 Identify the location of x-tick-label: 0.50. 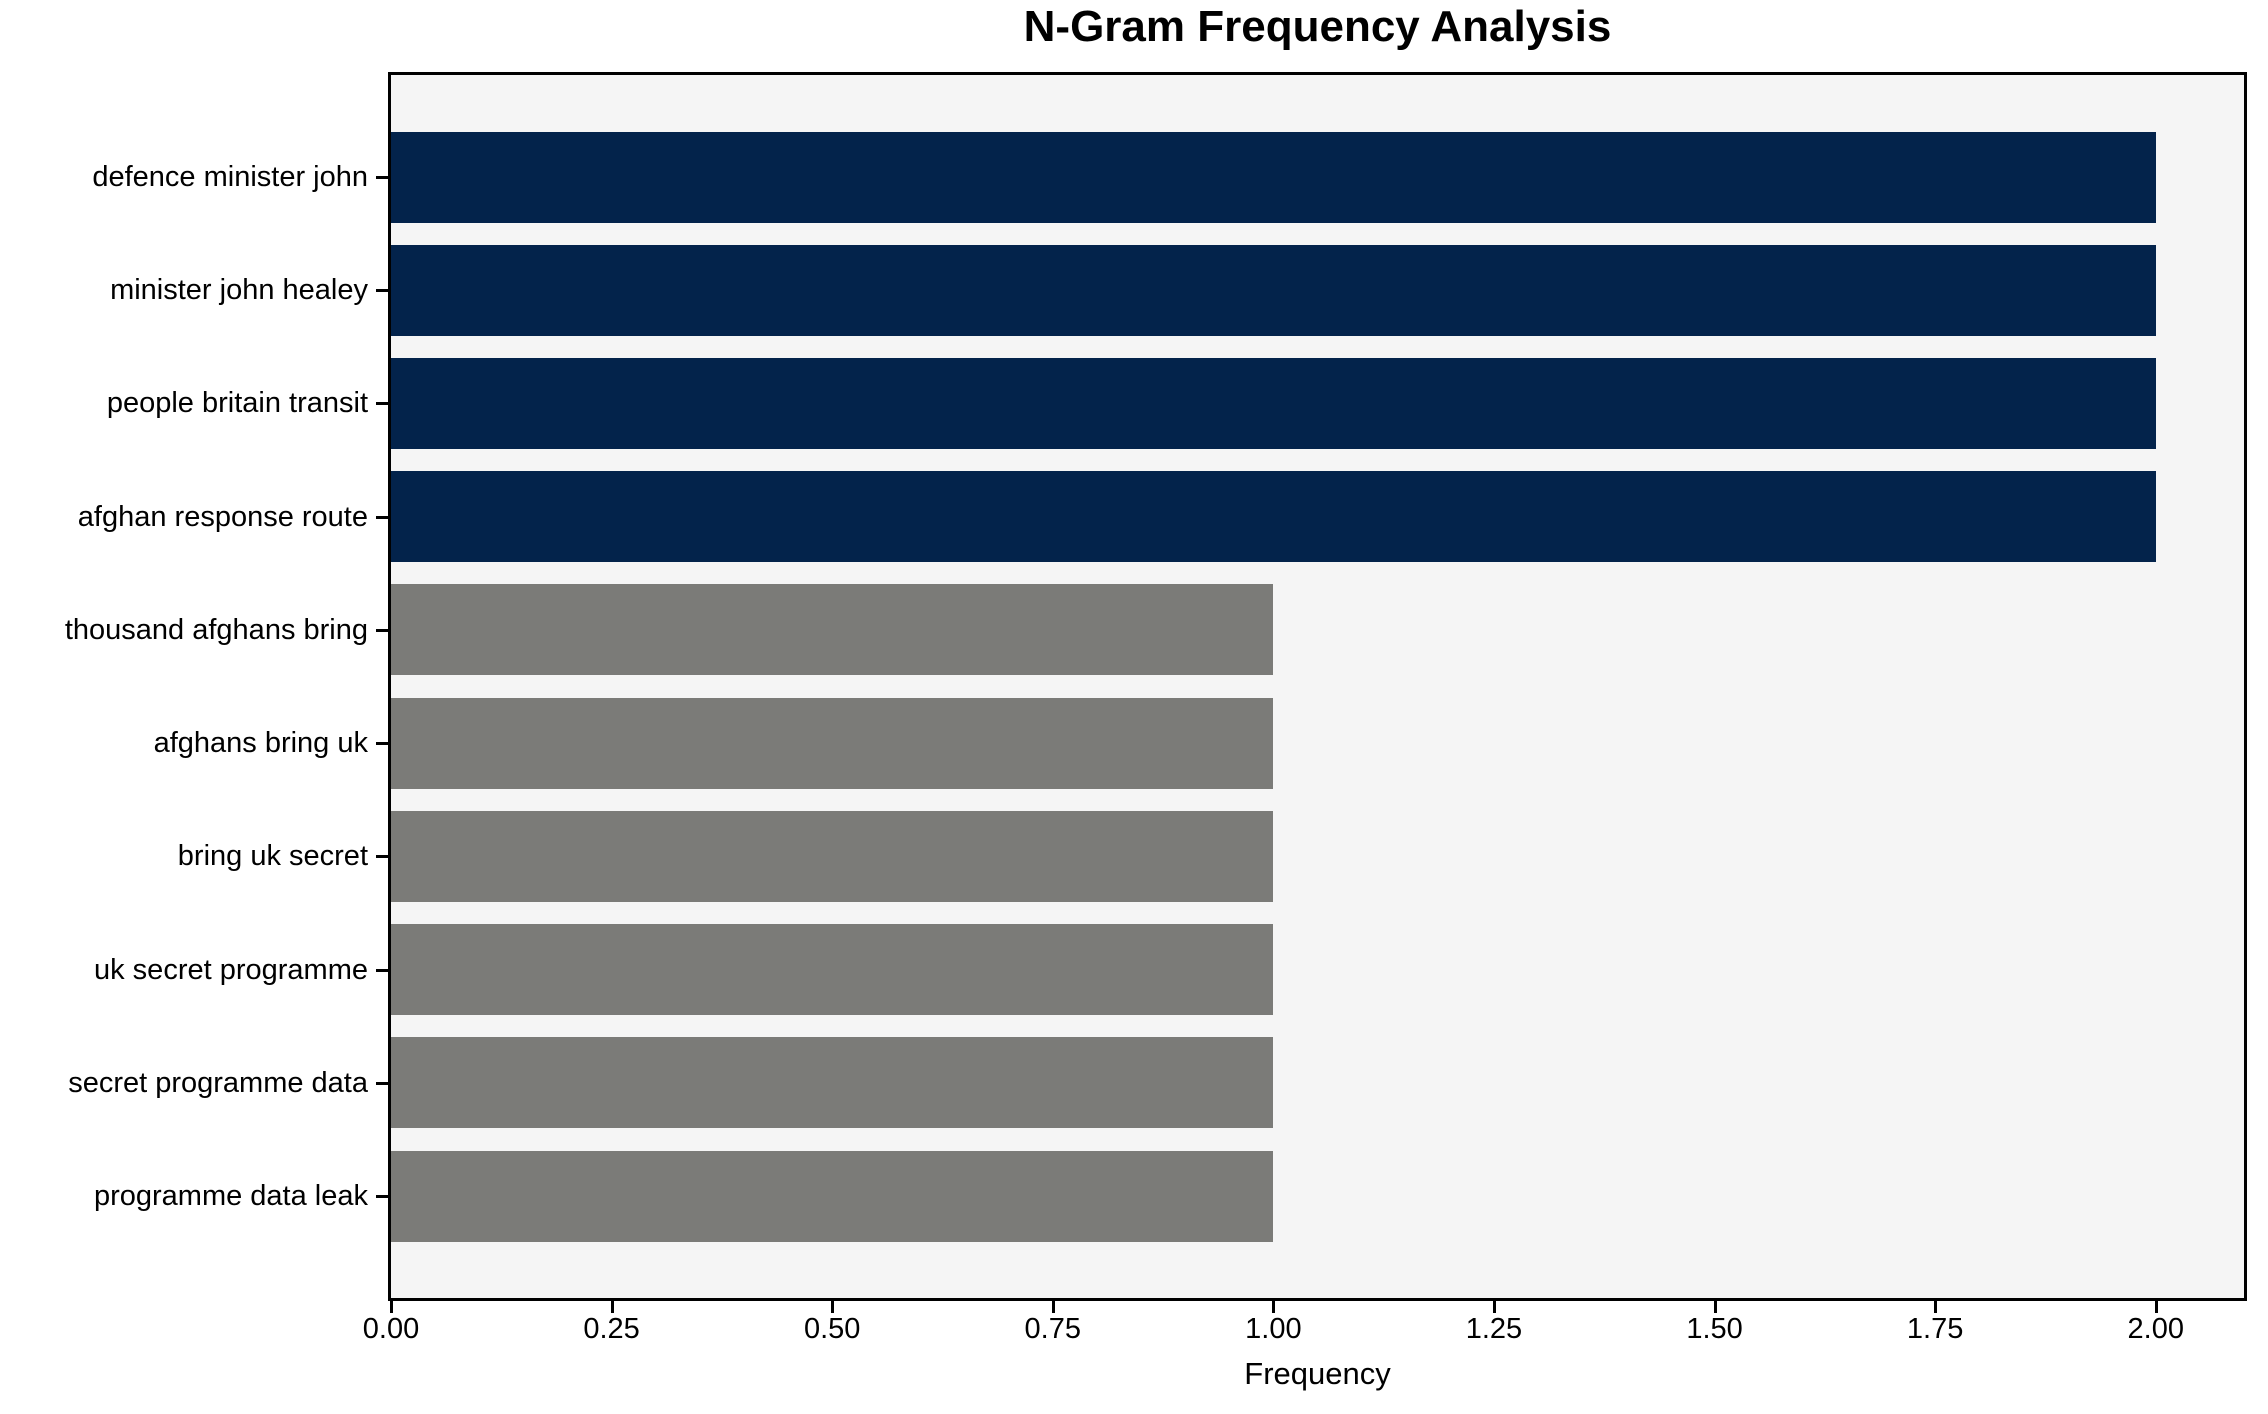
(832, 1329).